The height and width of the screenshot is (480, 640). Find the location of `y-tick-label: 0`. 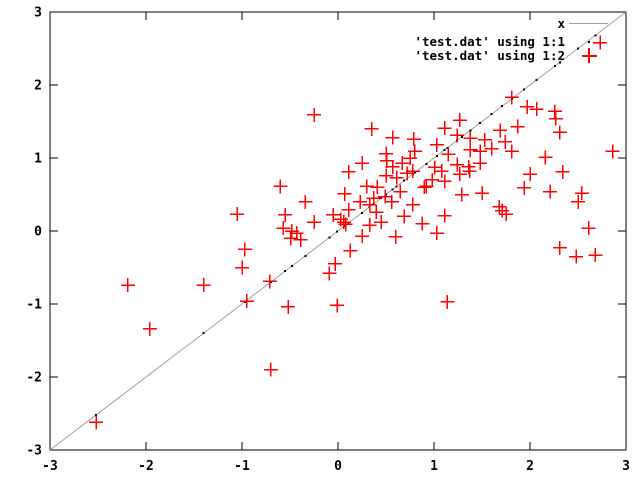

y-tick-label: 0 is located at coordinates (38, 232).